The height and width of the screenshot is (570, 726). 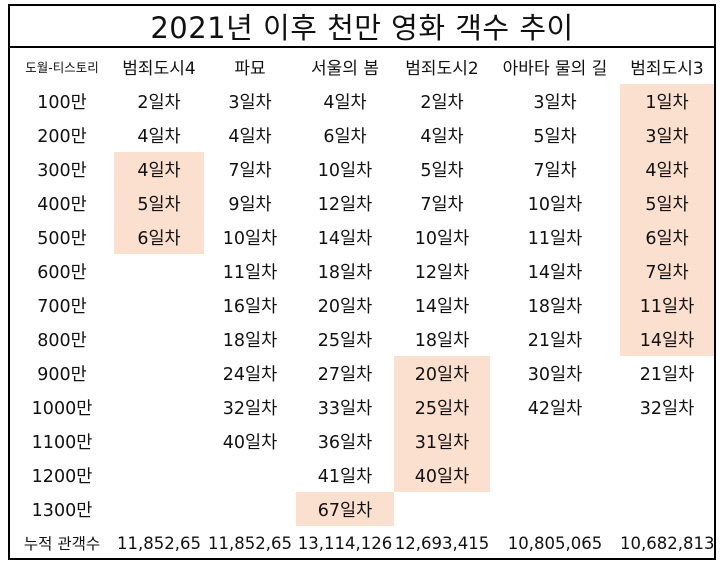 I want to click on row-label: 200만, so click(x=62, y=136).